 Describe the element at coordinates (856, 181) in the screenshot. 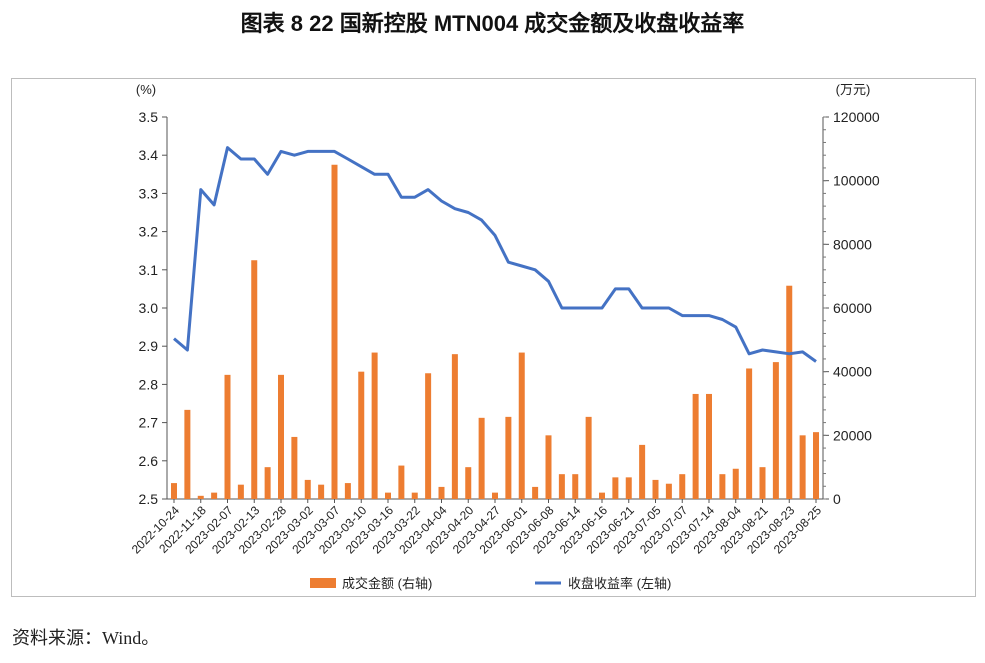

I see `right-tick-label: 100000` at that location.